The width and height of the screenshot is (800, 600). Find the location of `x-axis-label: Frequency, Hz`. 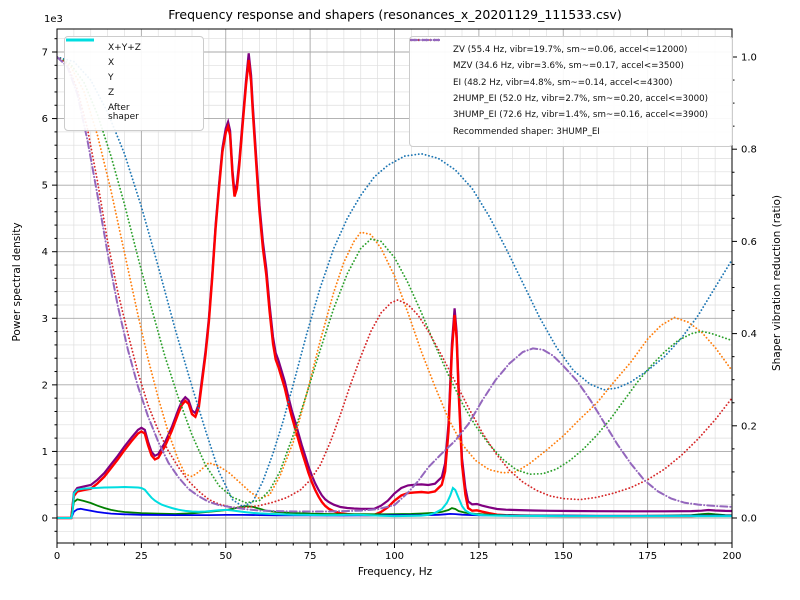

x-axis-label: Frequency, Hz is located at coordinates (395, 572).